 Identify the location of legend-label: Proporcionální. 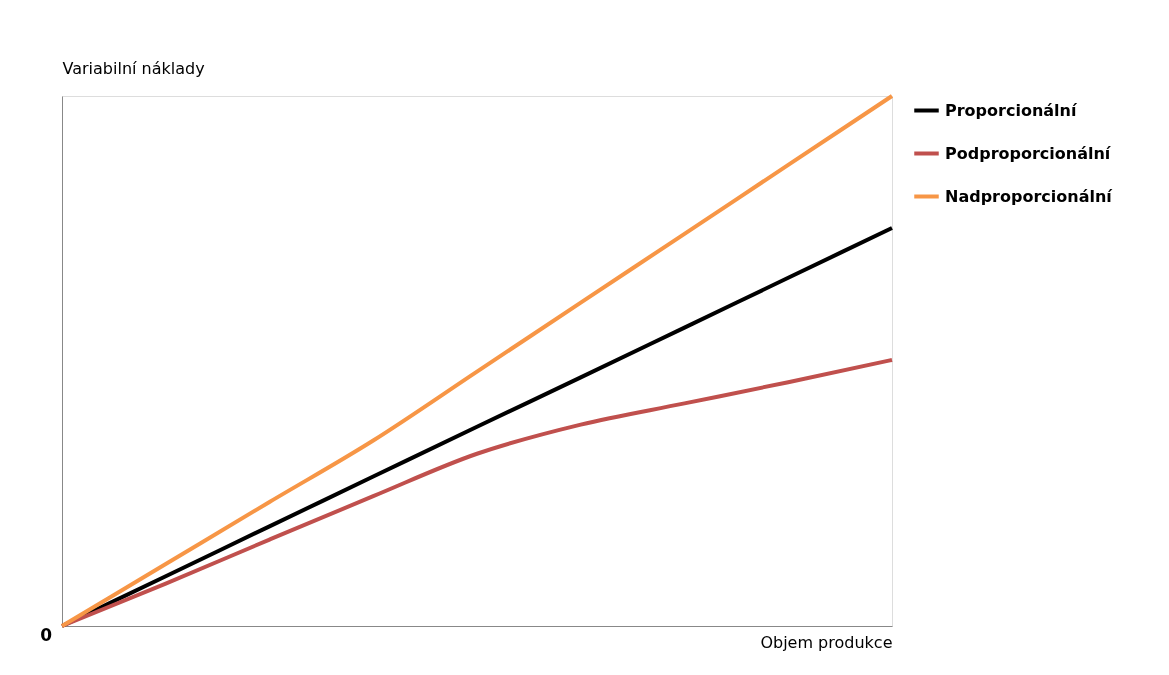
(1011, 110).